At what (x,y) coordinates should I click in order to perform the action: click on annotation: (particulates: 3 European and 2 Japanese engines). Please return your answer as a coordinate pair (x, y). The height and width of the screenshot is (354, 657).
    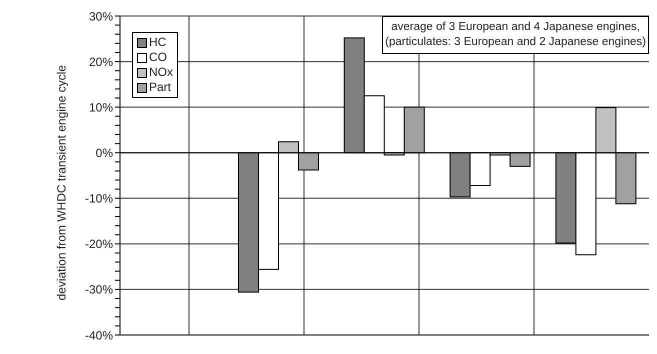
    Looking at the image, I should click on (515, 42).